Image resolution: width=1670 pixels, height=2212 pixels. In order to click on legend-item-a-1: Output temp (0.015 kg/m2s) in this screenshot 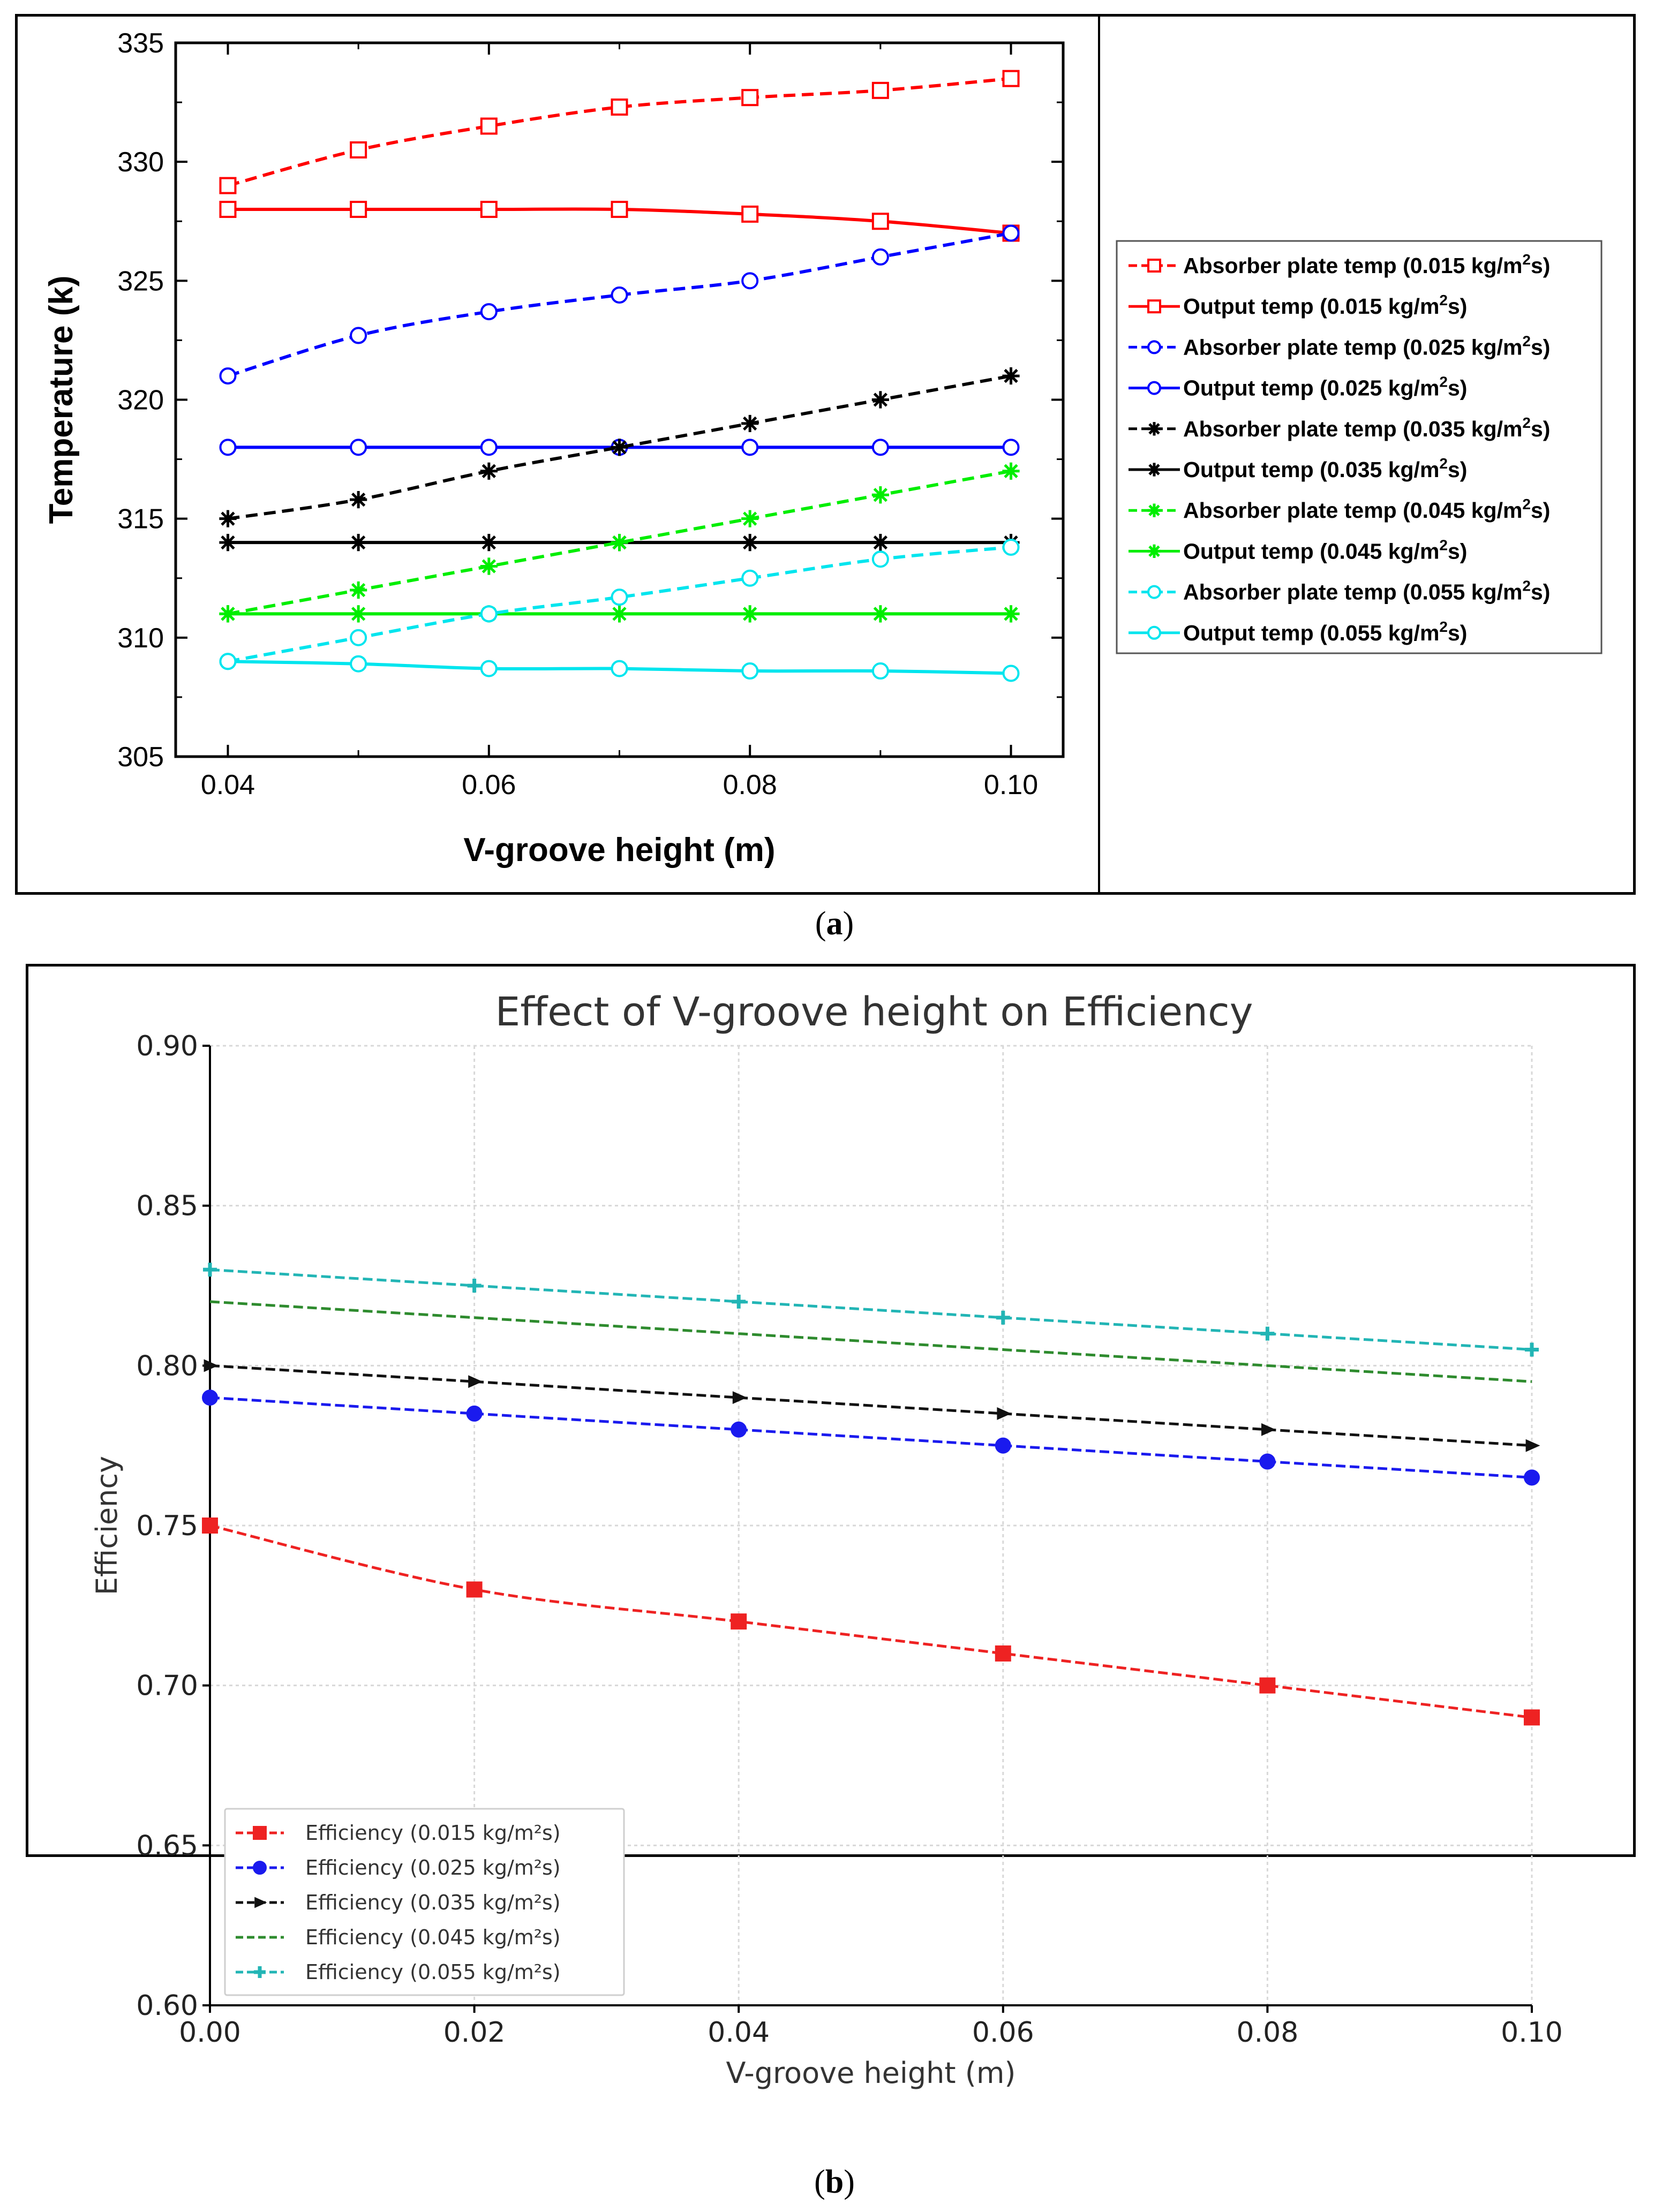, I will do `click(1298, 306)`.